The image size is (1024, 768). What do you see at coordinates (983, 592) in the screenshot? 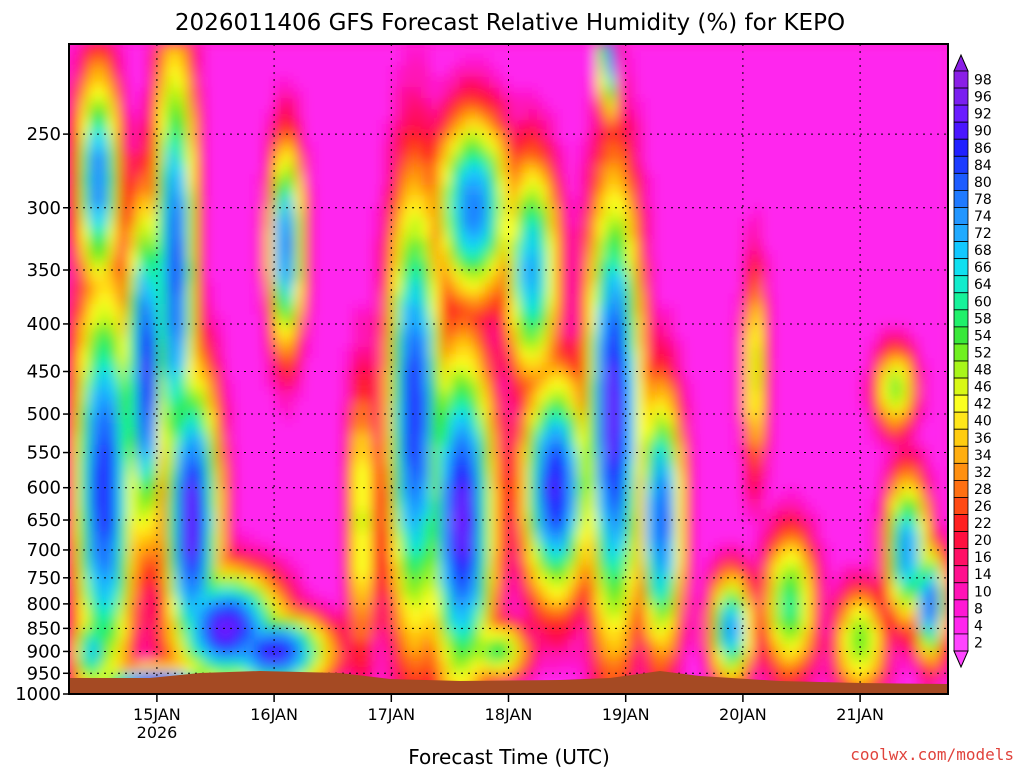
I see `colorbar-label: 10` at bounding box center [983, 592].